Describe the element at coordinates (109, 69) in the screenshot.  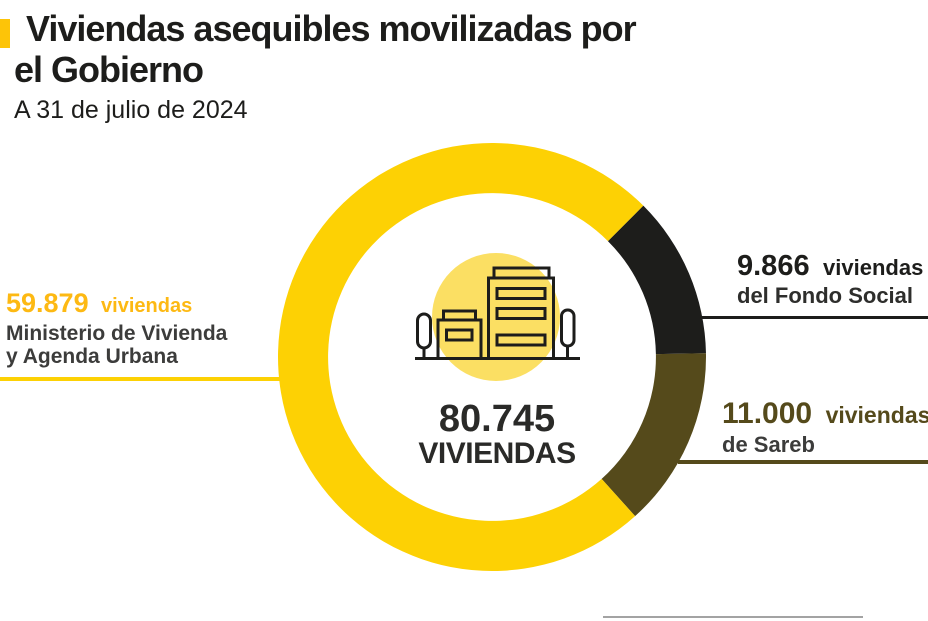
I see `page-title-line2: el Gobierno` at that location.